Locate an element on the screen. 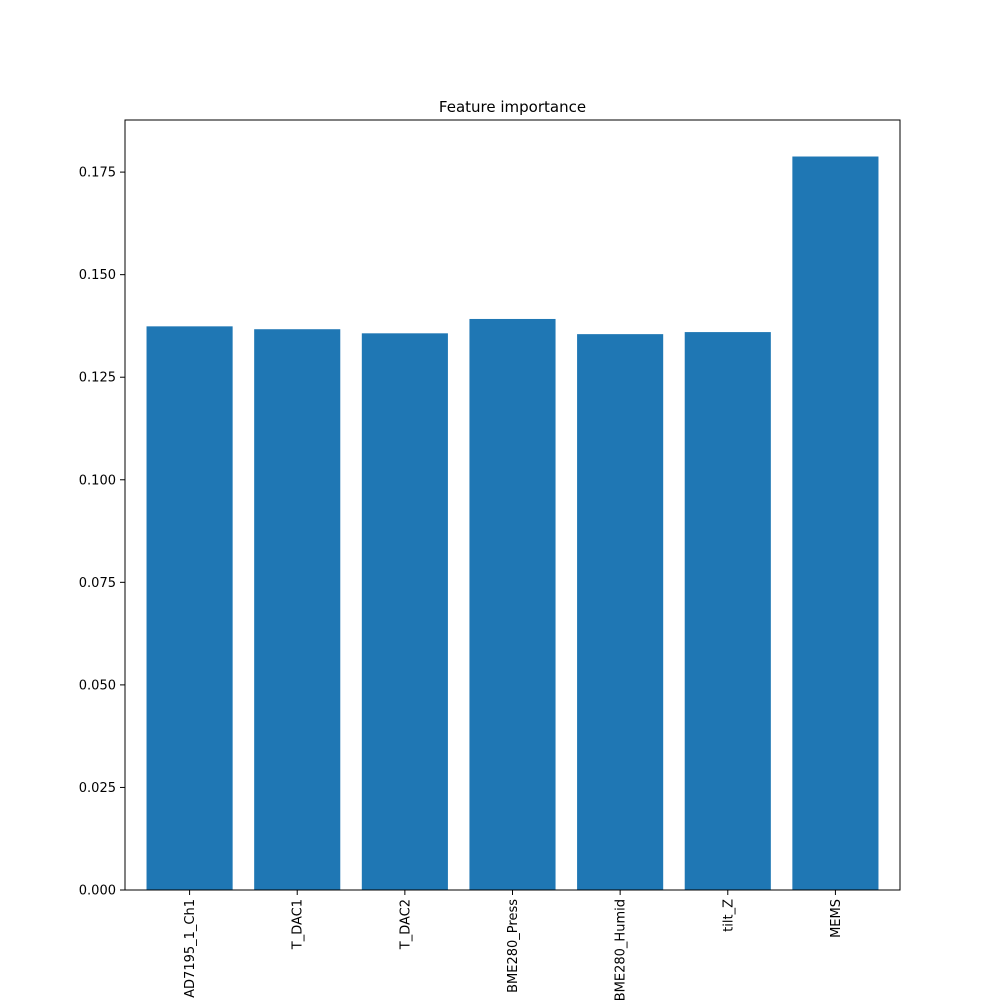 The height and width of the screenshot is (1000, 1000). y-tick-label-3: 0.075 is located at coordinates (97, 583).